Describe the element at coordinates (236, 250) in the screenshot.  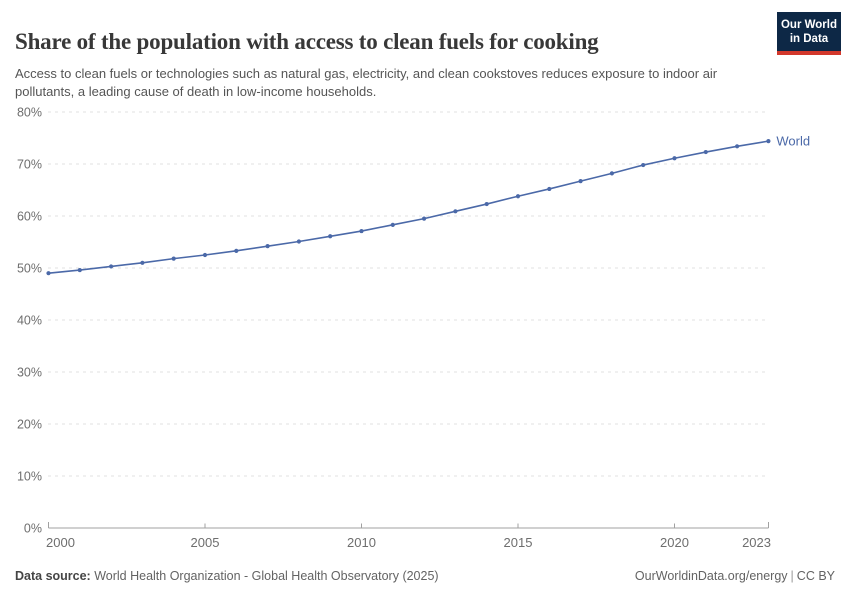
I see `data-point-world-2006` at that location.